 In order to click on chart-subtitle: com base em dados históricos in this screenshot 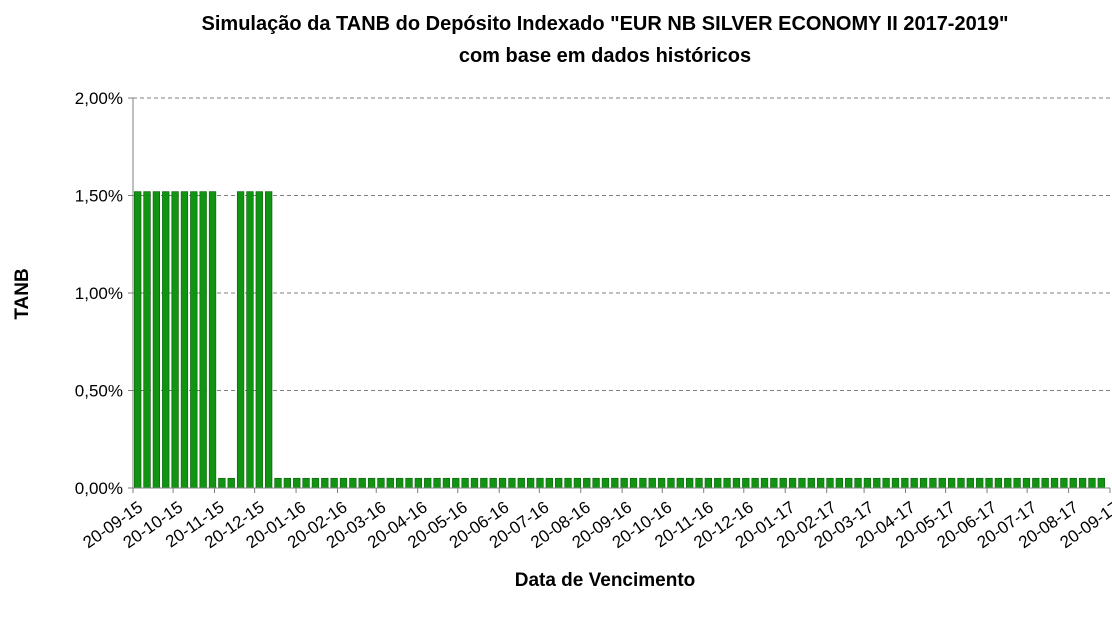, I will do `click(605, 56)`.